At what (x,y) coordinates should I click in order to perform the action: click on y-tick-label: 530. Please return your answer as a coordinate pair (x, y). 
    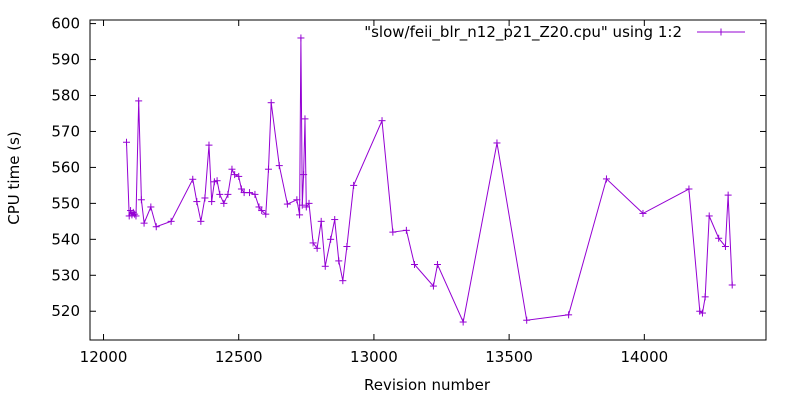
    Looking at the image, I should click on (65, 275).